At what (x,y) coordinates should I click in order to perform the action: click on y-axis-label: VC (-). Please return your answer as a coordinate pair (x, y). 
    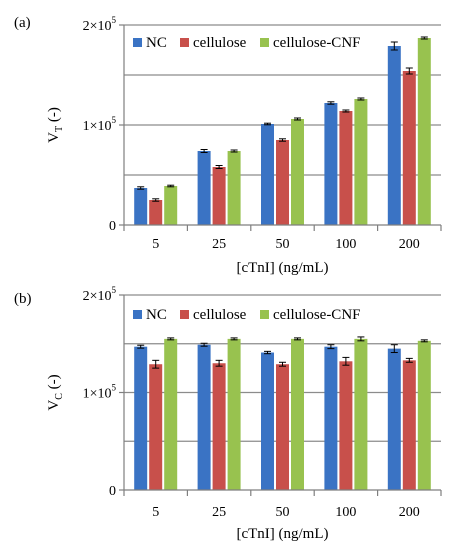
    Looking at the image, I should click on (55, 392).